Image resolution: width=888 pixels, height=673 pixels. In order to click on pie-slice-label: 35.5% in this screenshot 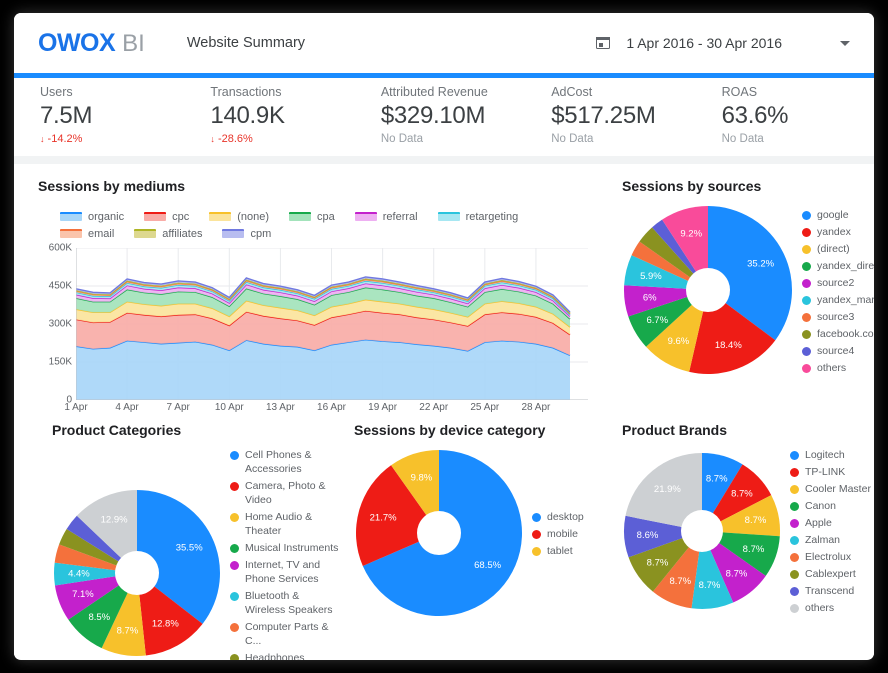, I will do `click(189, 547)`.